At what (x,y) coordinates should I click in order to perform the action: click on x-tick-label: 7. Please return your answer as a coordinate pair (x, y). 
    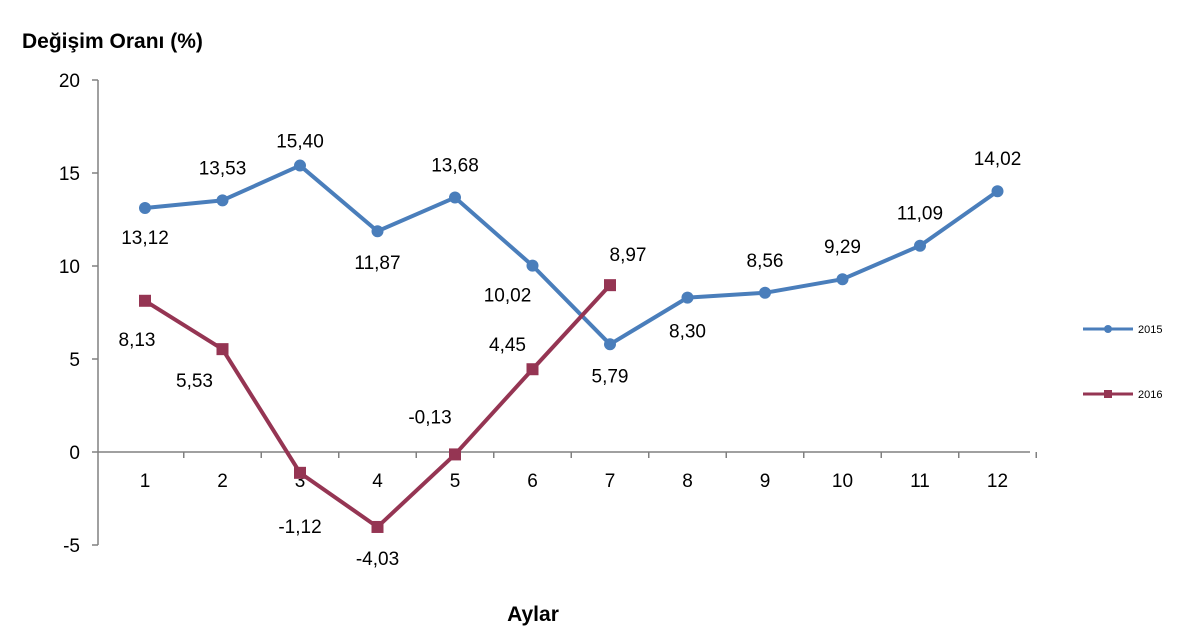
    Looking at the image, I should click on (610, 481).